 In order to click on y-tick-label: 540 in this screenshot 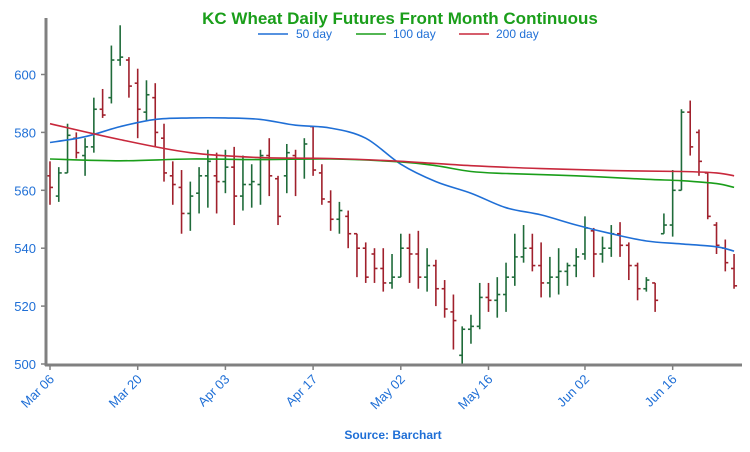, I will do `click(25, 248)`.